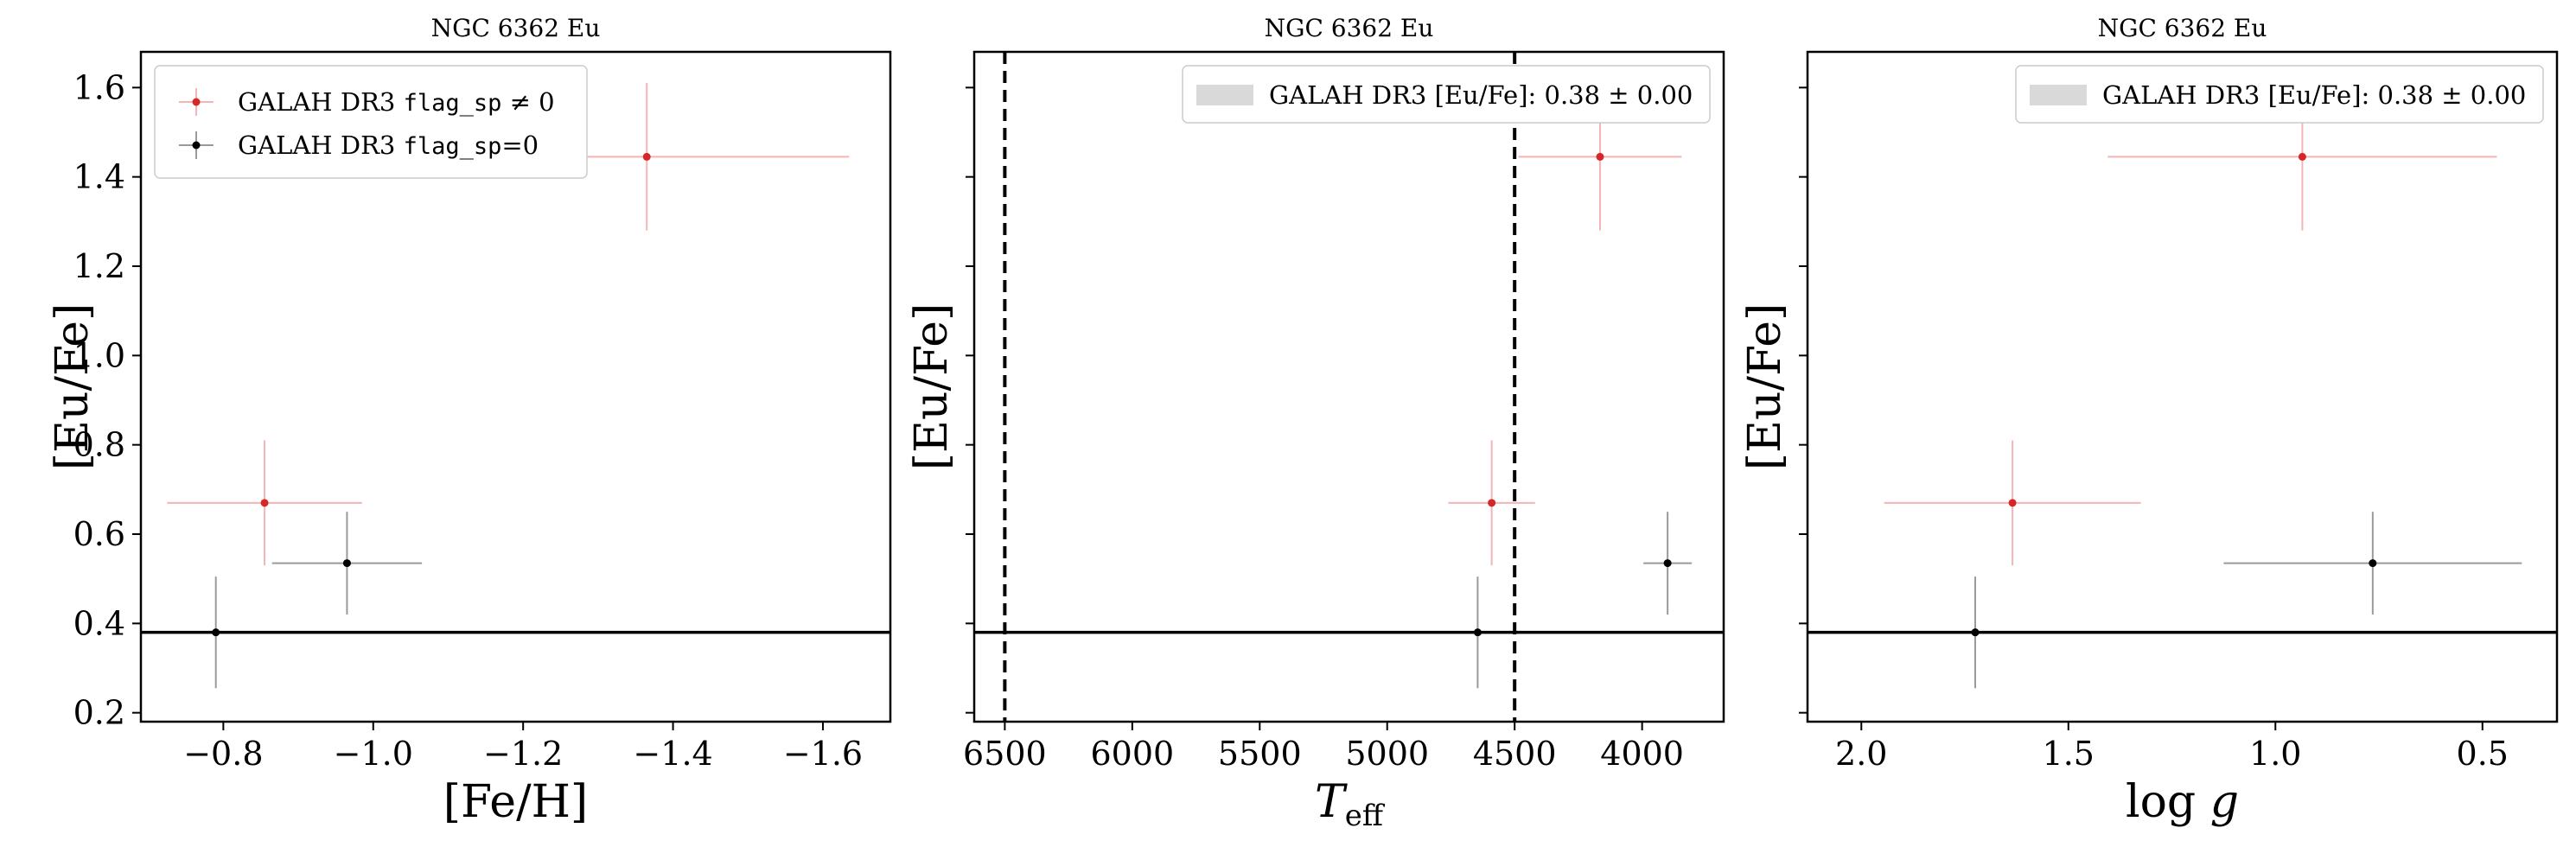 This screenshot has width=2576, height=847. What do you see at coordinates (1387, 754) in the screenshot?
I see `x-tick-label: 5000` at bounding box center [1387, 754].